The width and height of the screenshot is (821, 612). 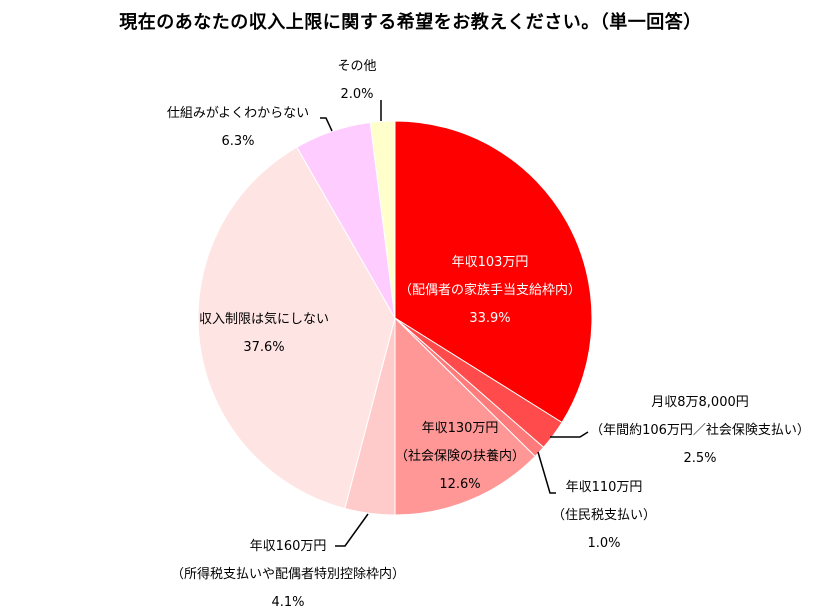 What do you see at coordinates (700, 402) in the screenshot?
I see `slice-category-label: 月収8万8,000円` at bounding box center [700, 402].